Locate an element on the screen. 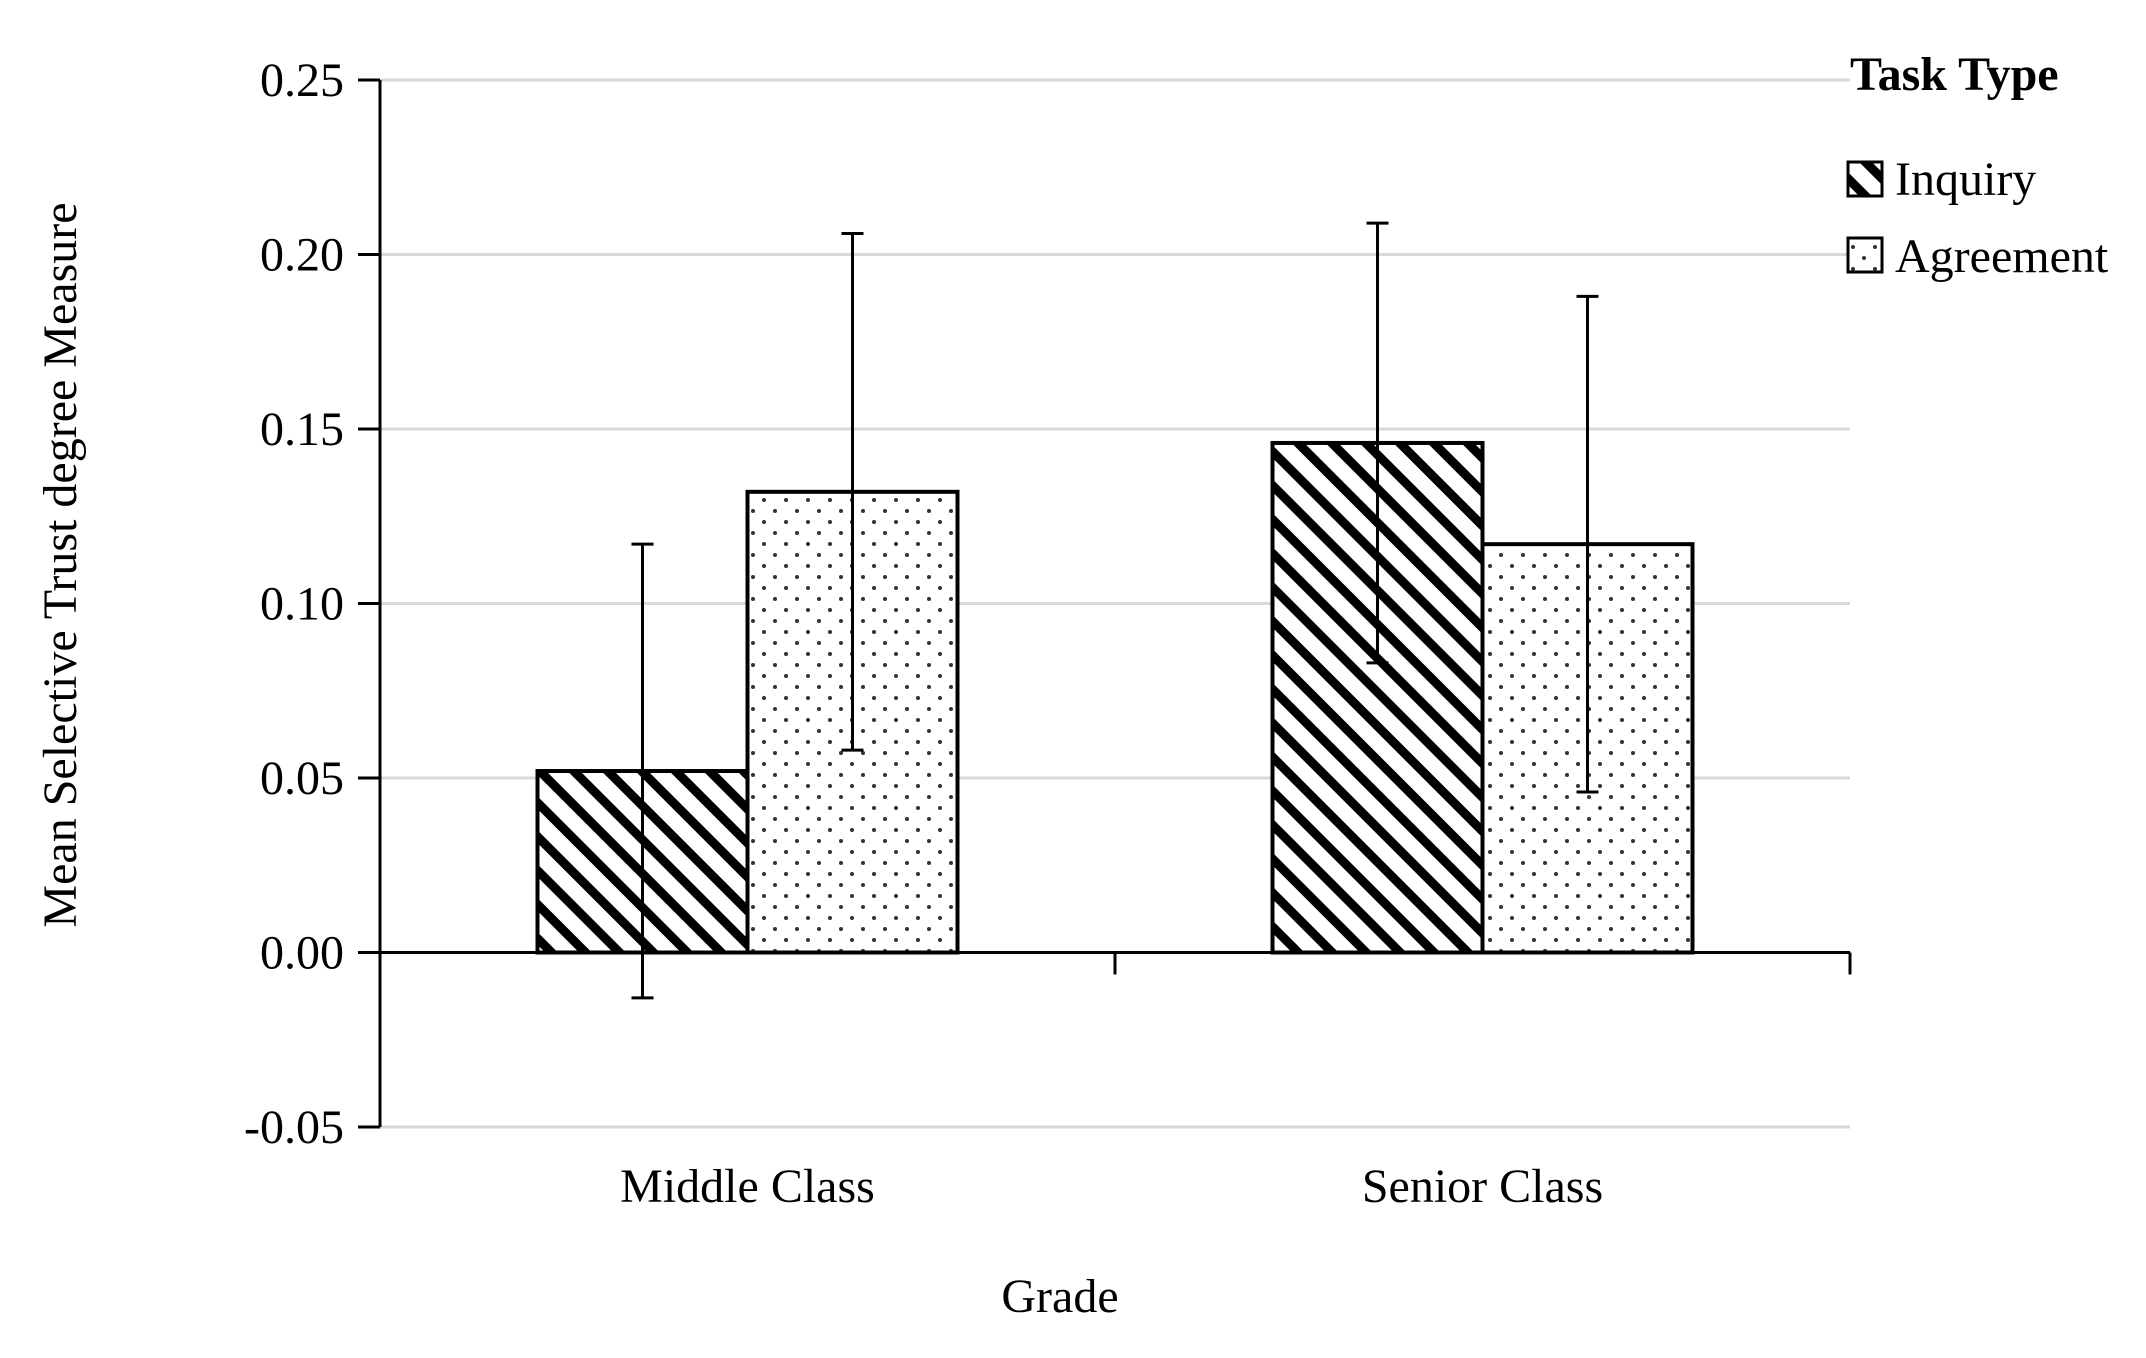  y-tick-label: 0.05 is located at coordinates (302, 778).